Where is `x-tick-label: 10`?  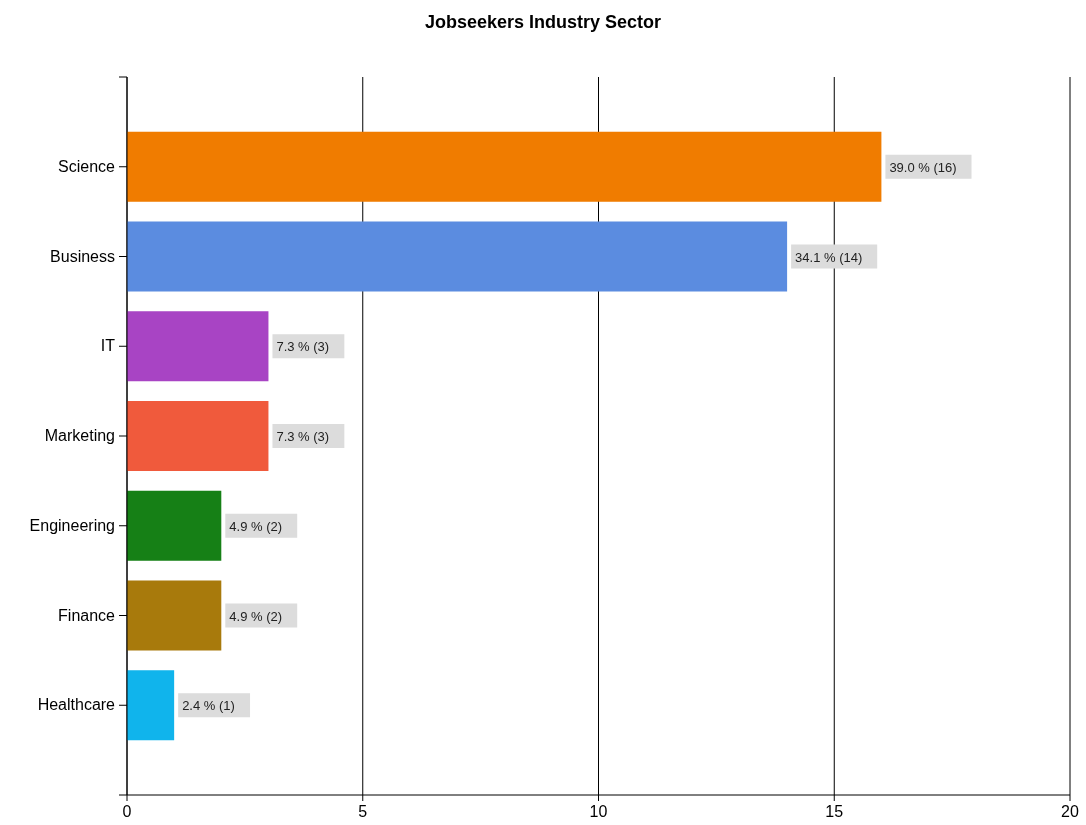 x-tick-label: 10 is located at coordinates (598, 811).